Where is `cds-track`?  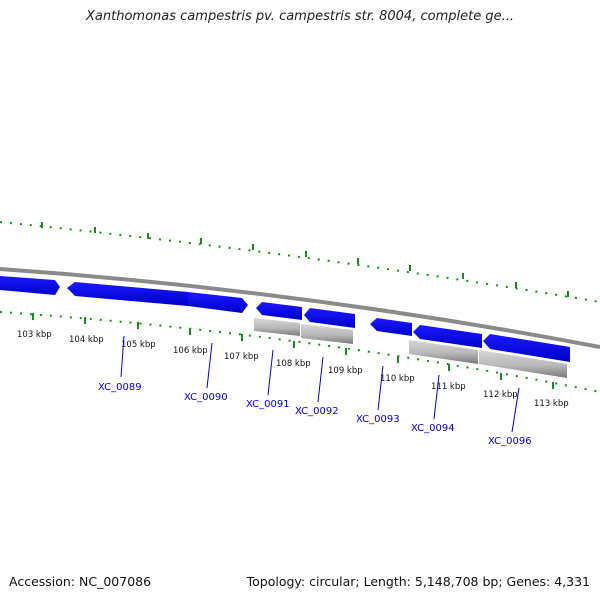 cds-track is located at coordinates (285, 319).